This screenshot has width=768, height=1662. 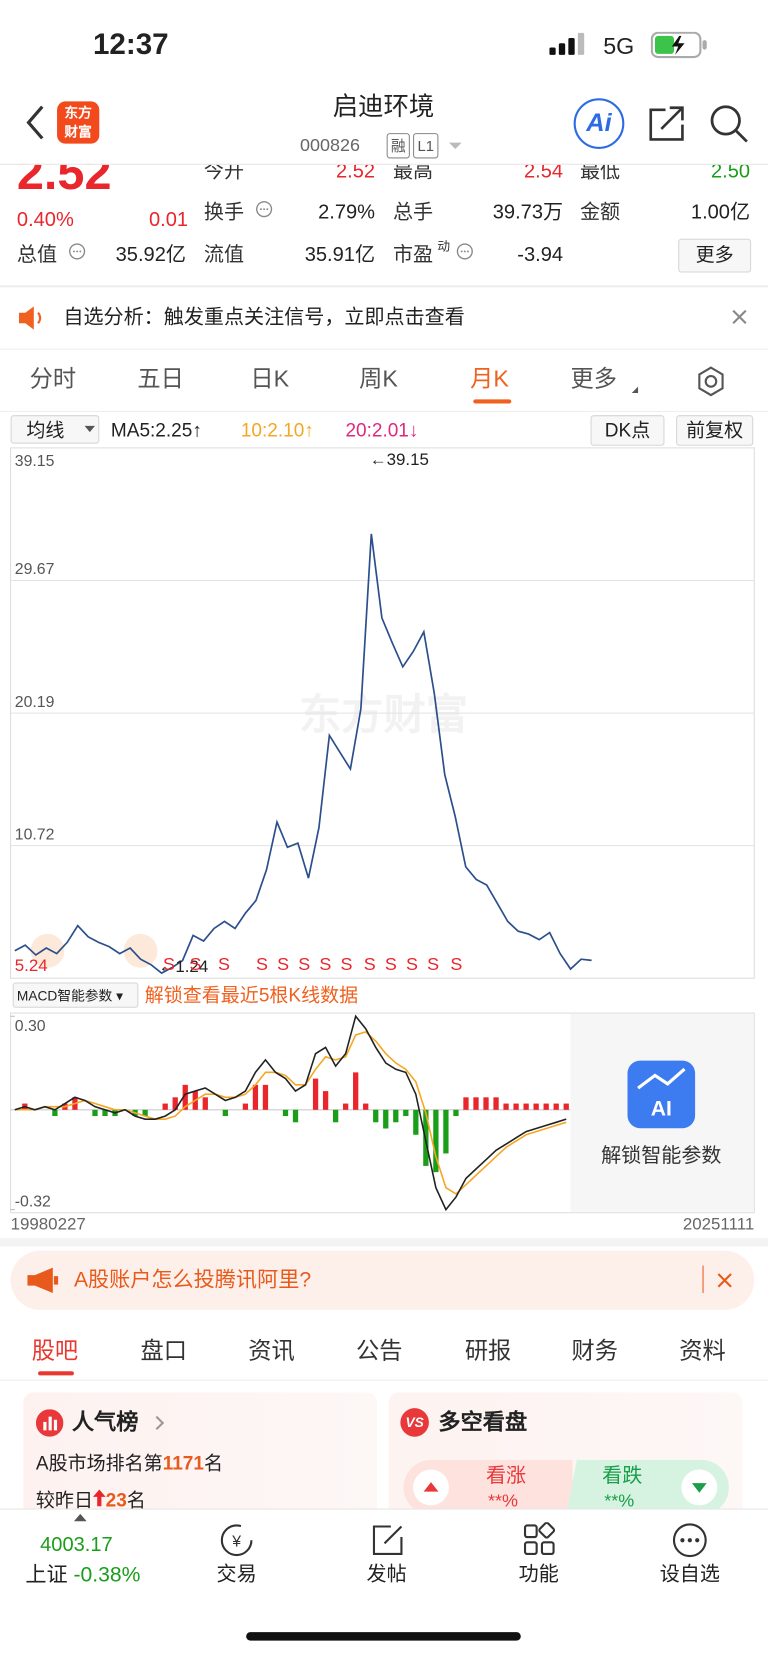 What do you see at coordinates (382, 430) in the screenshot?
I see `ma20: 20:2.01↓` at bounding box center [382, 430].